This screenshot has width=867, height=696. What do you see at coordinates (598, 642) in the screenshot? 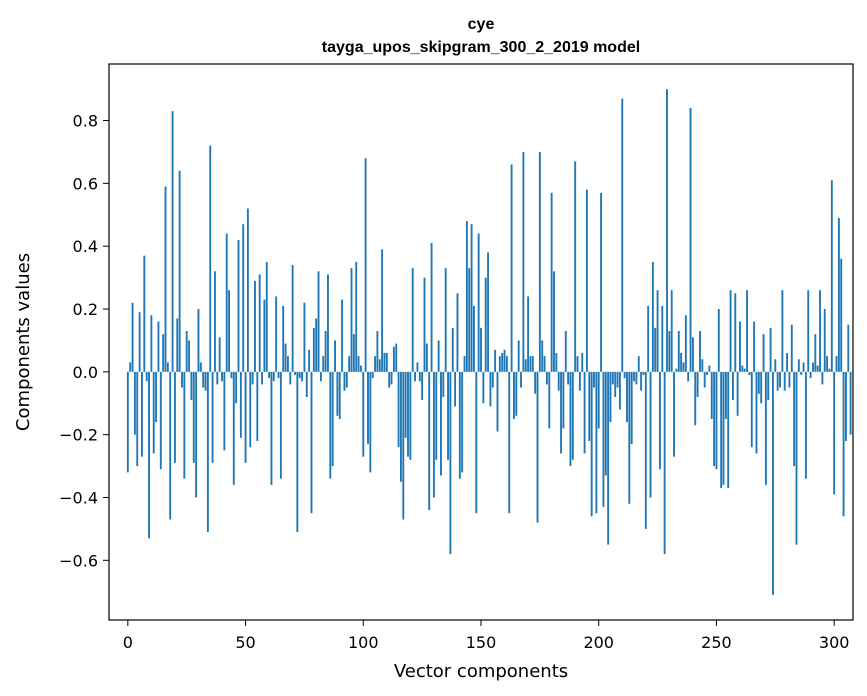
I see `x-tick-label: 200` at bounding box center [598, 642].